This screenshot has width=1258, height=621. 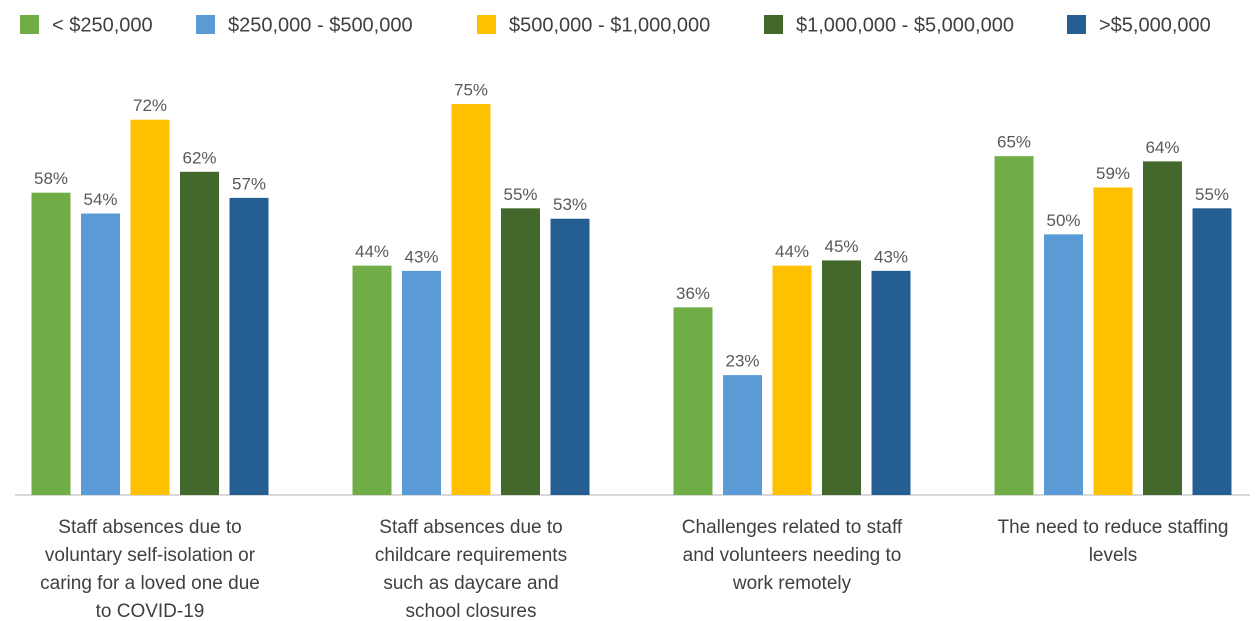 I want to click on legend-label: < $250,000, so click(x=102, y=25).